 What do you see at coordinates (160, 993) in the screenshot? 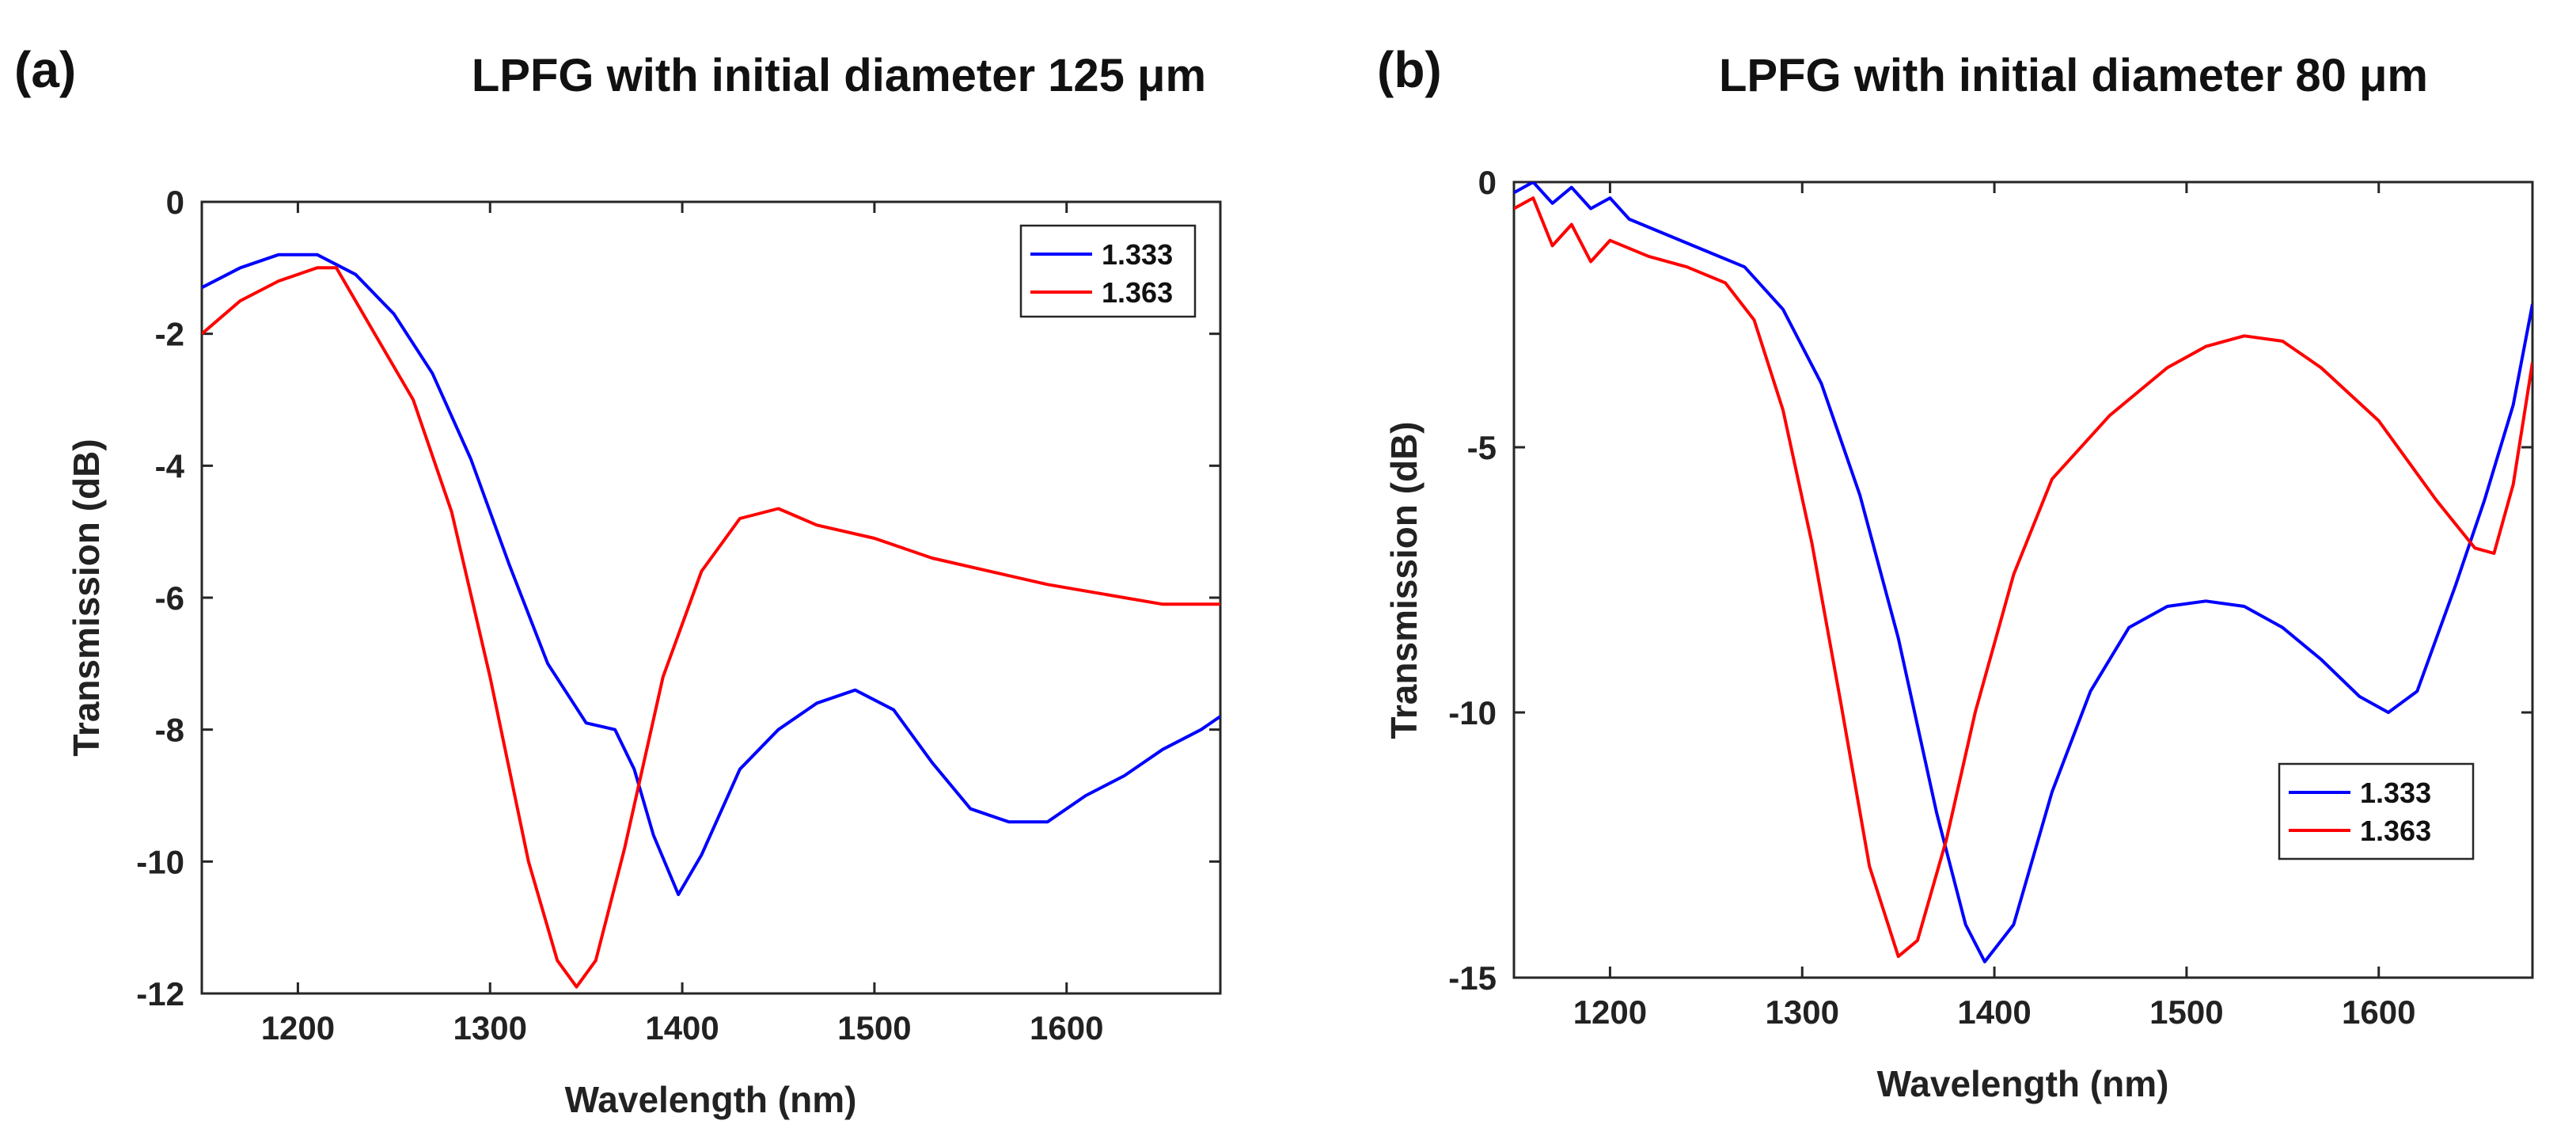
I see `y-tick-label: -12` at bounding box center [160, 993].